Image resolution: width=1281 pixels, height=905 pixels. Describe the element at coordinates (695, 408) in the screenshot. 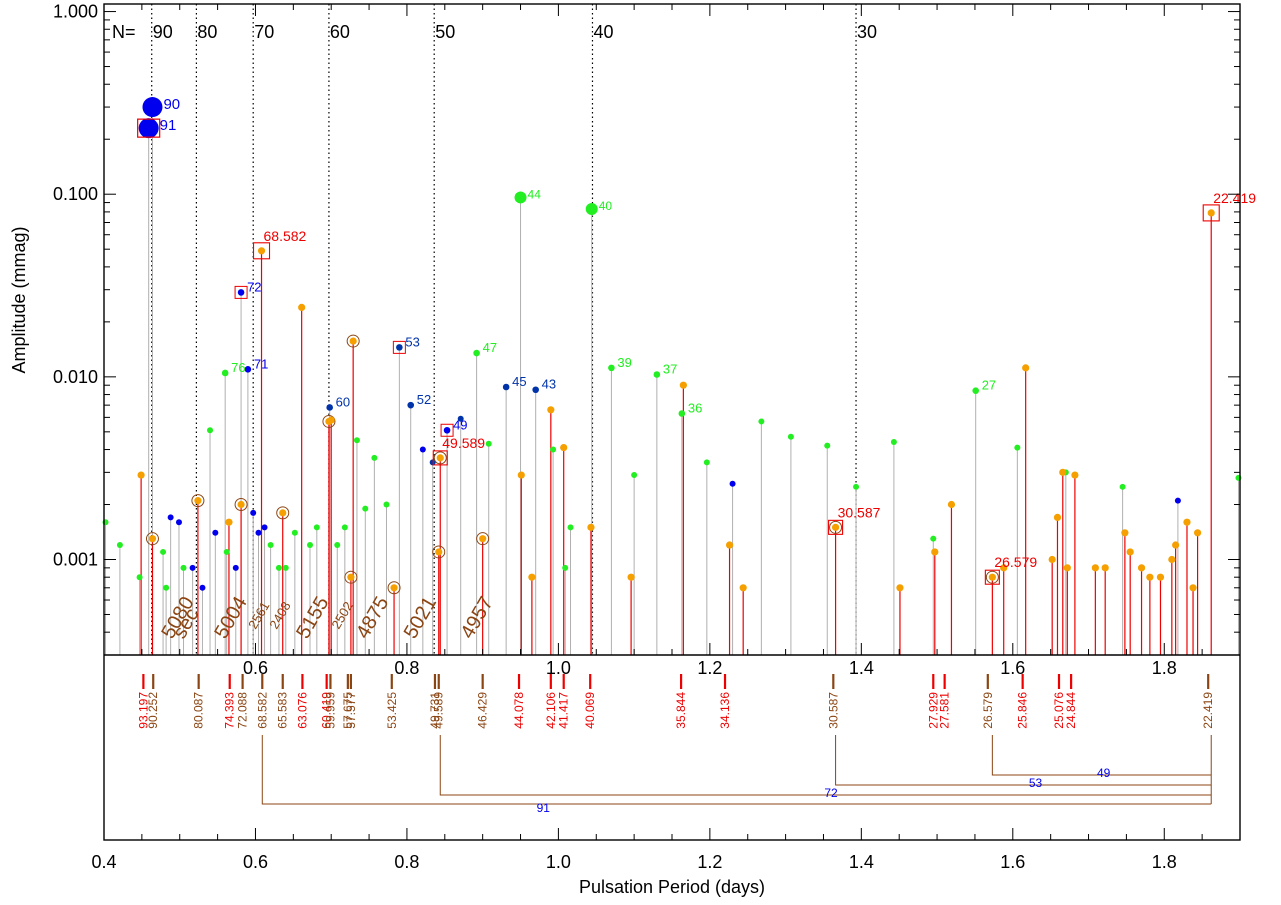

I see `point-label-36: 36` at that location.